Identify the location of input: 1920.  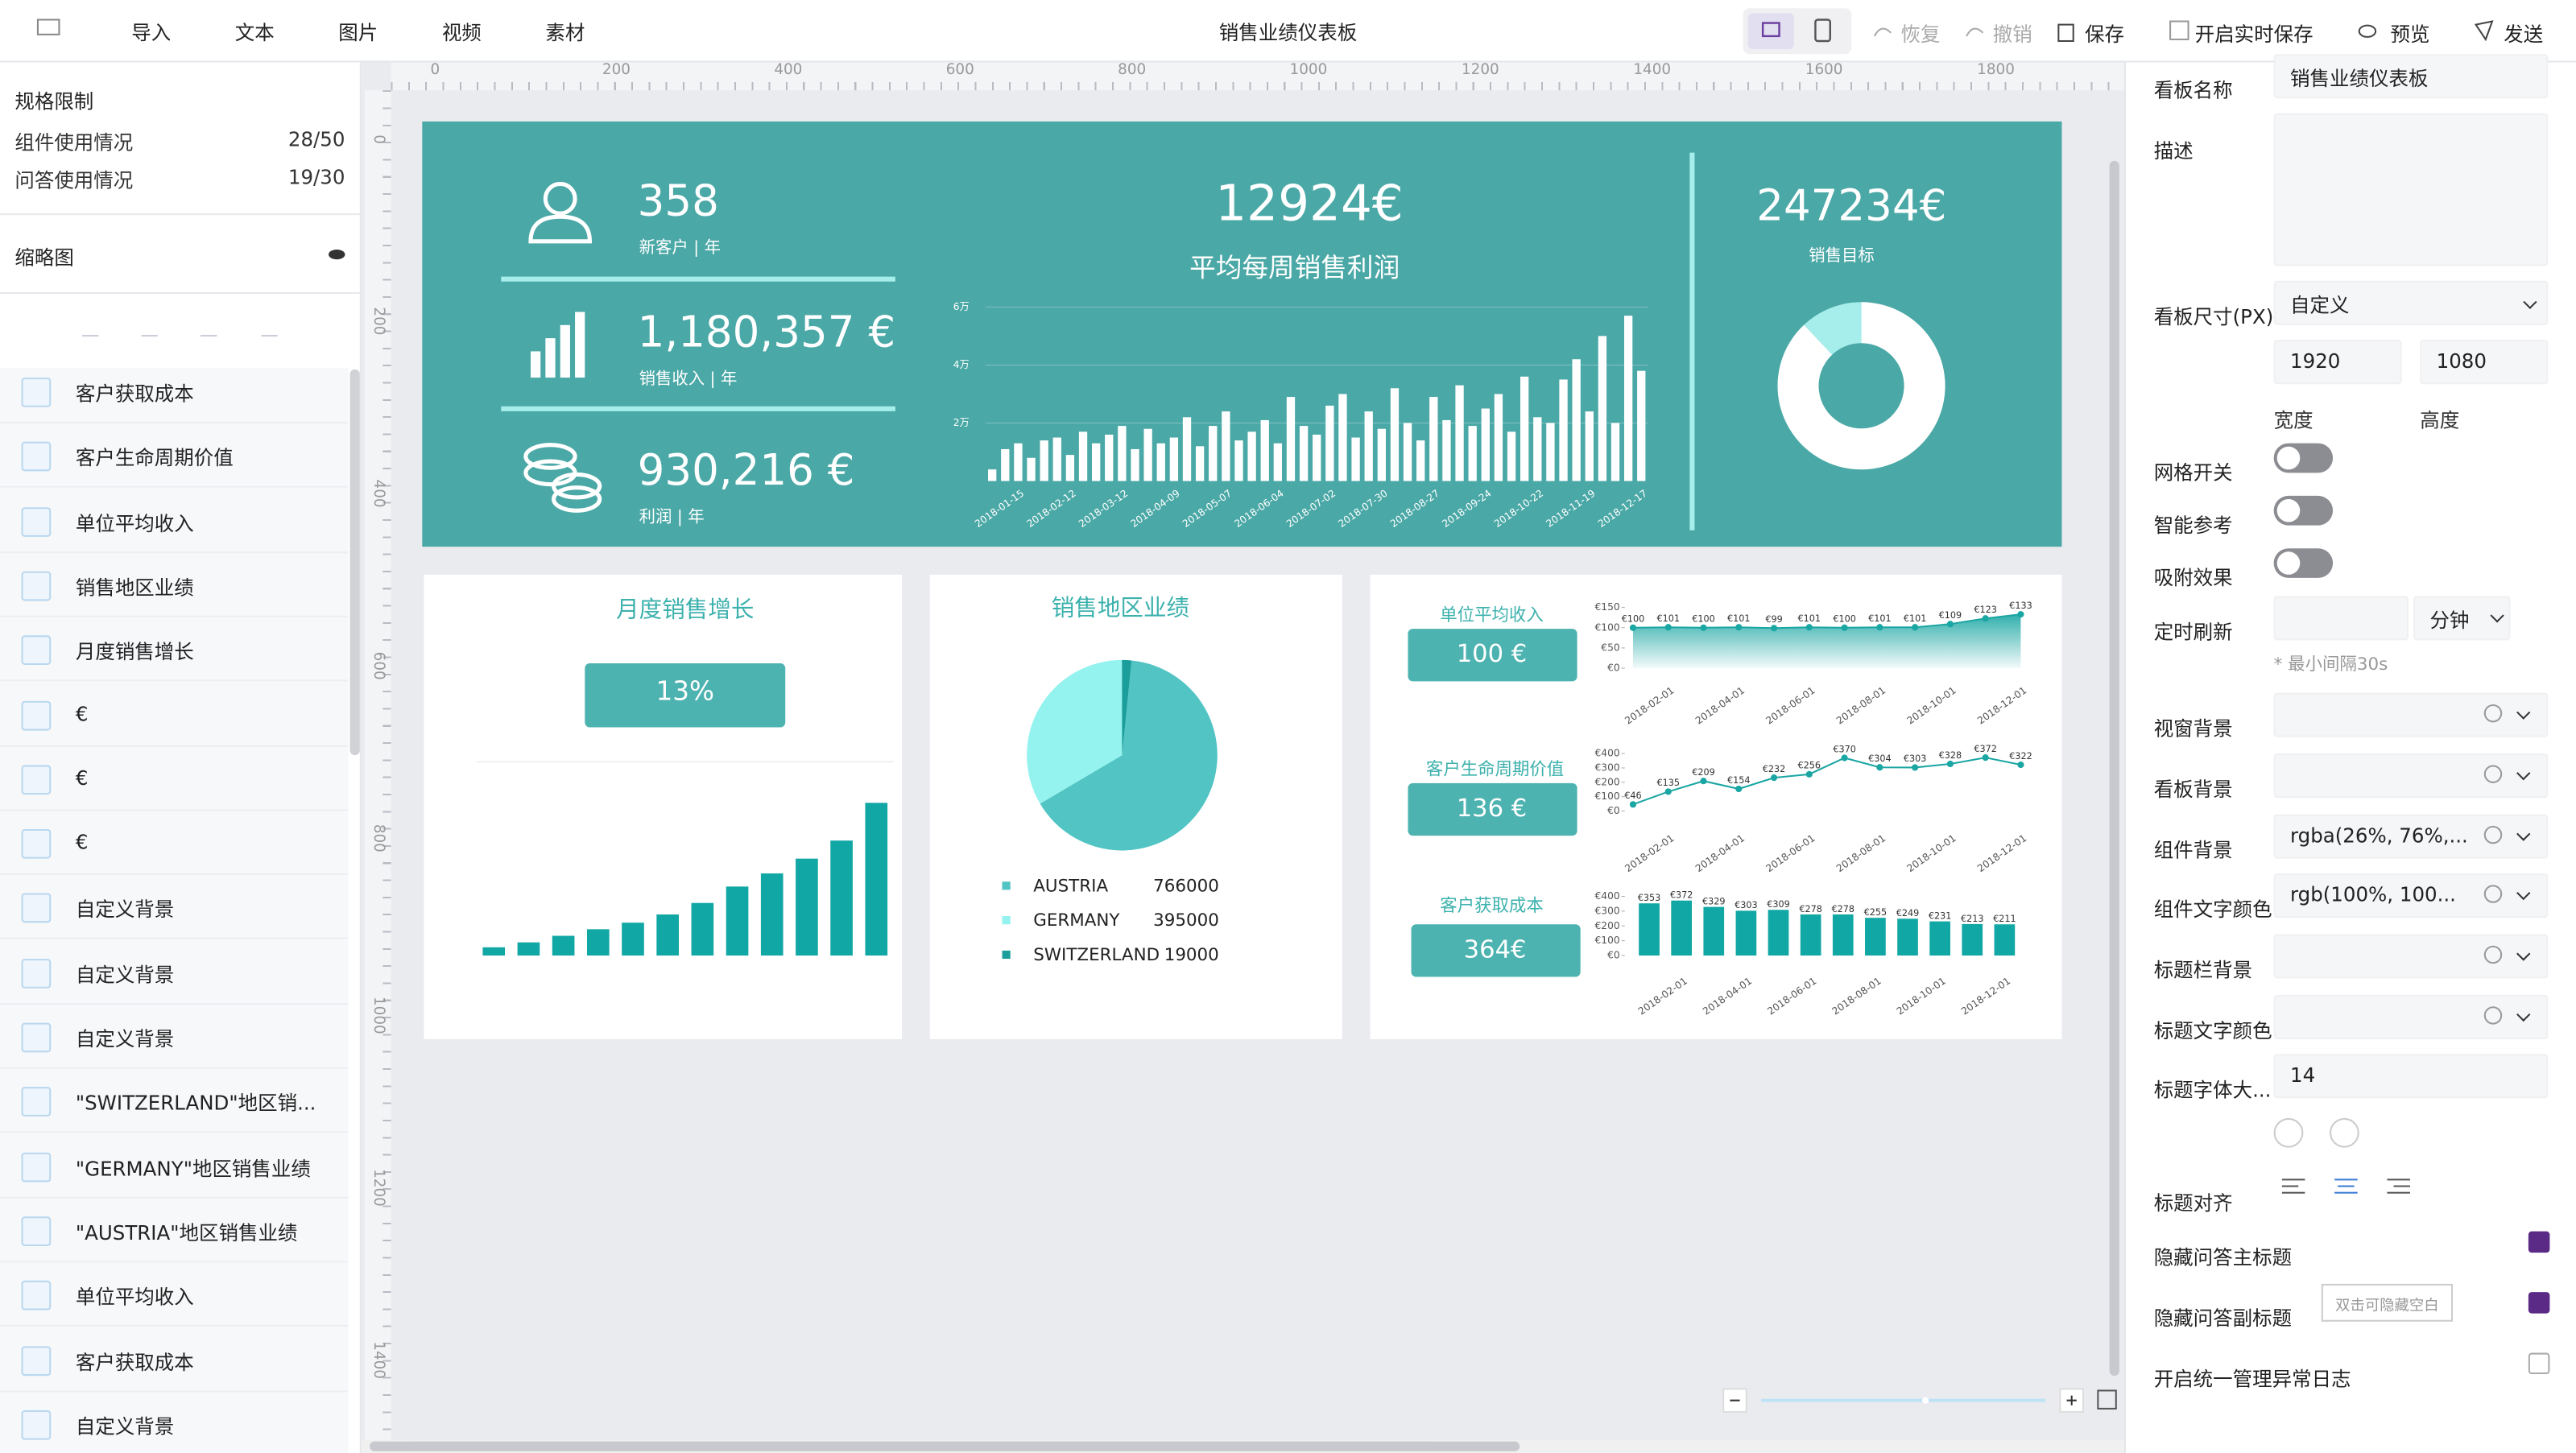
(2338, 362).